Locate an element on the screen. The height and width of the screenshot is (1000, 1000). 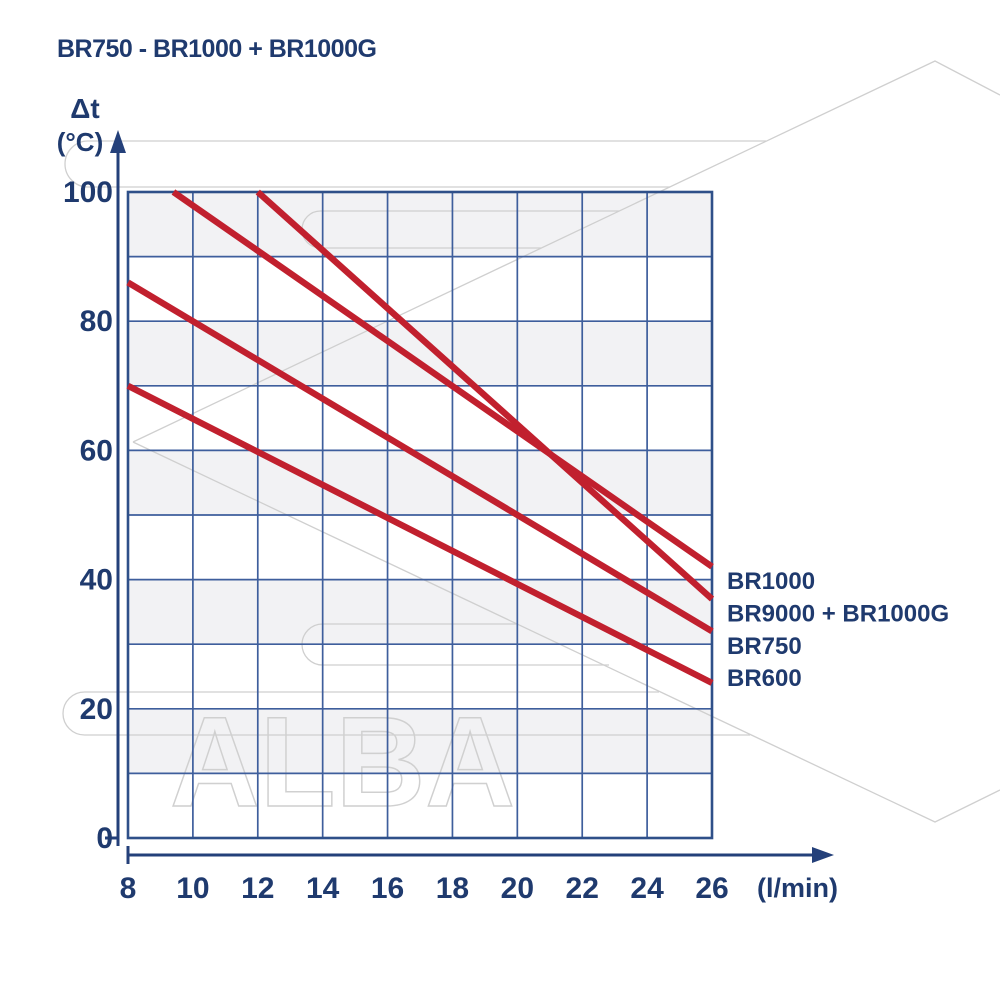
y-tick-label: 100 is located at coordinates (88, 192).